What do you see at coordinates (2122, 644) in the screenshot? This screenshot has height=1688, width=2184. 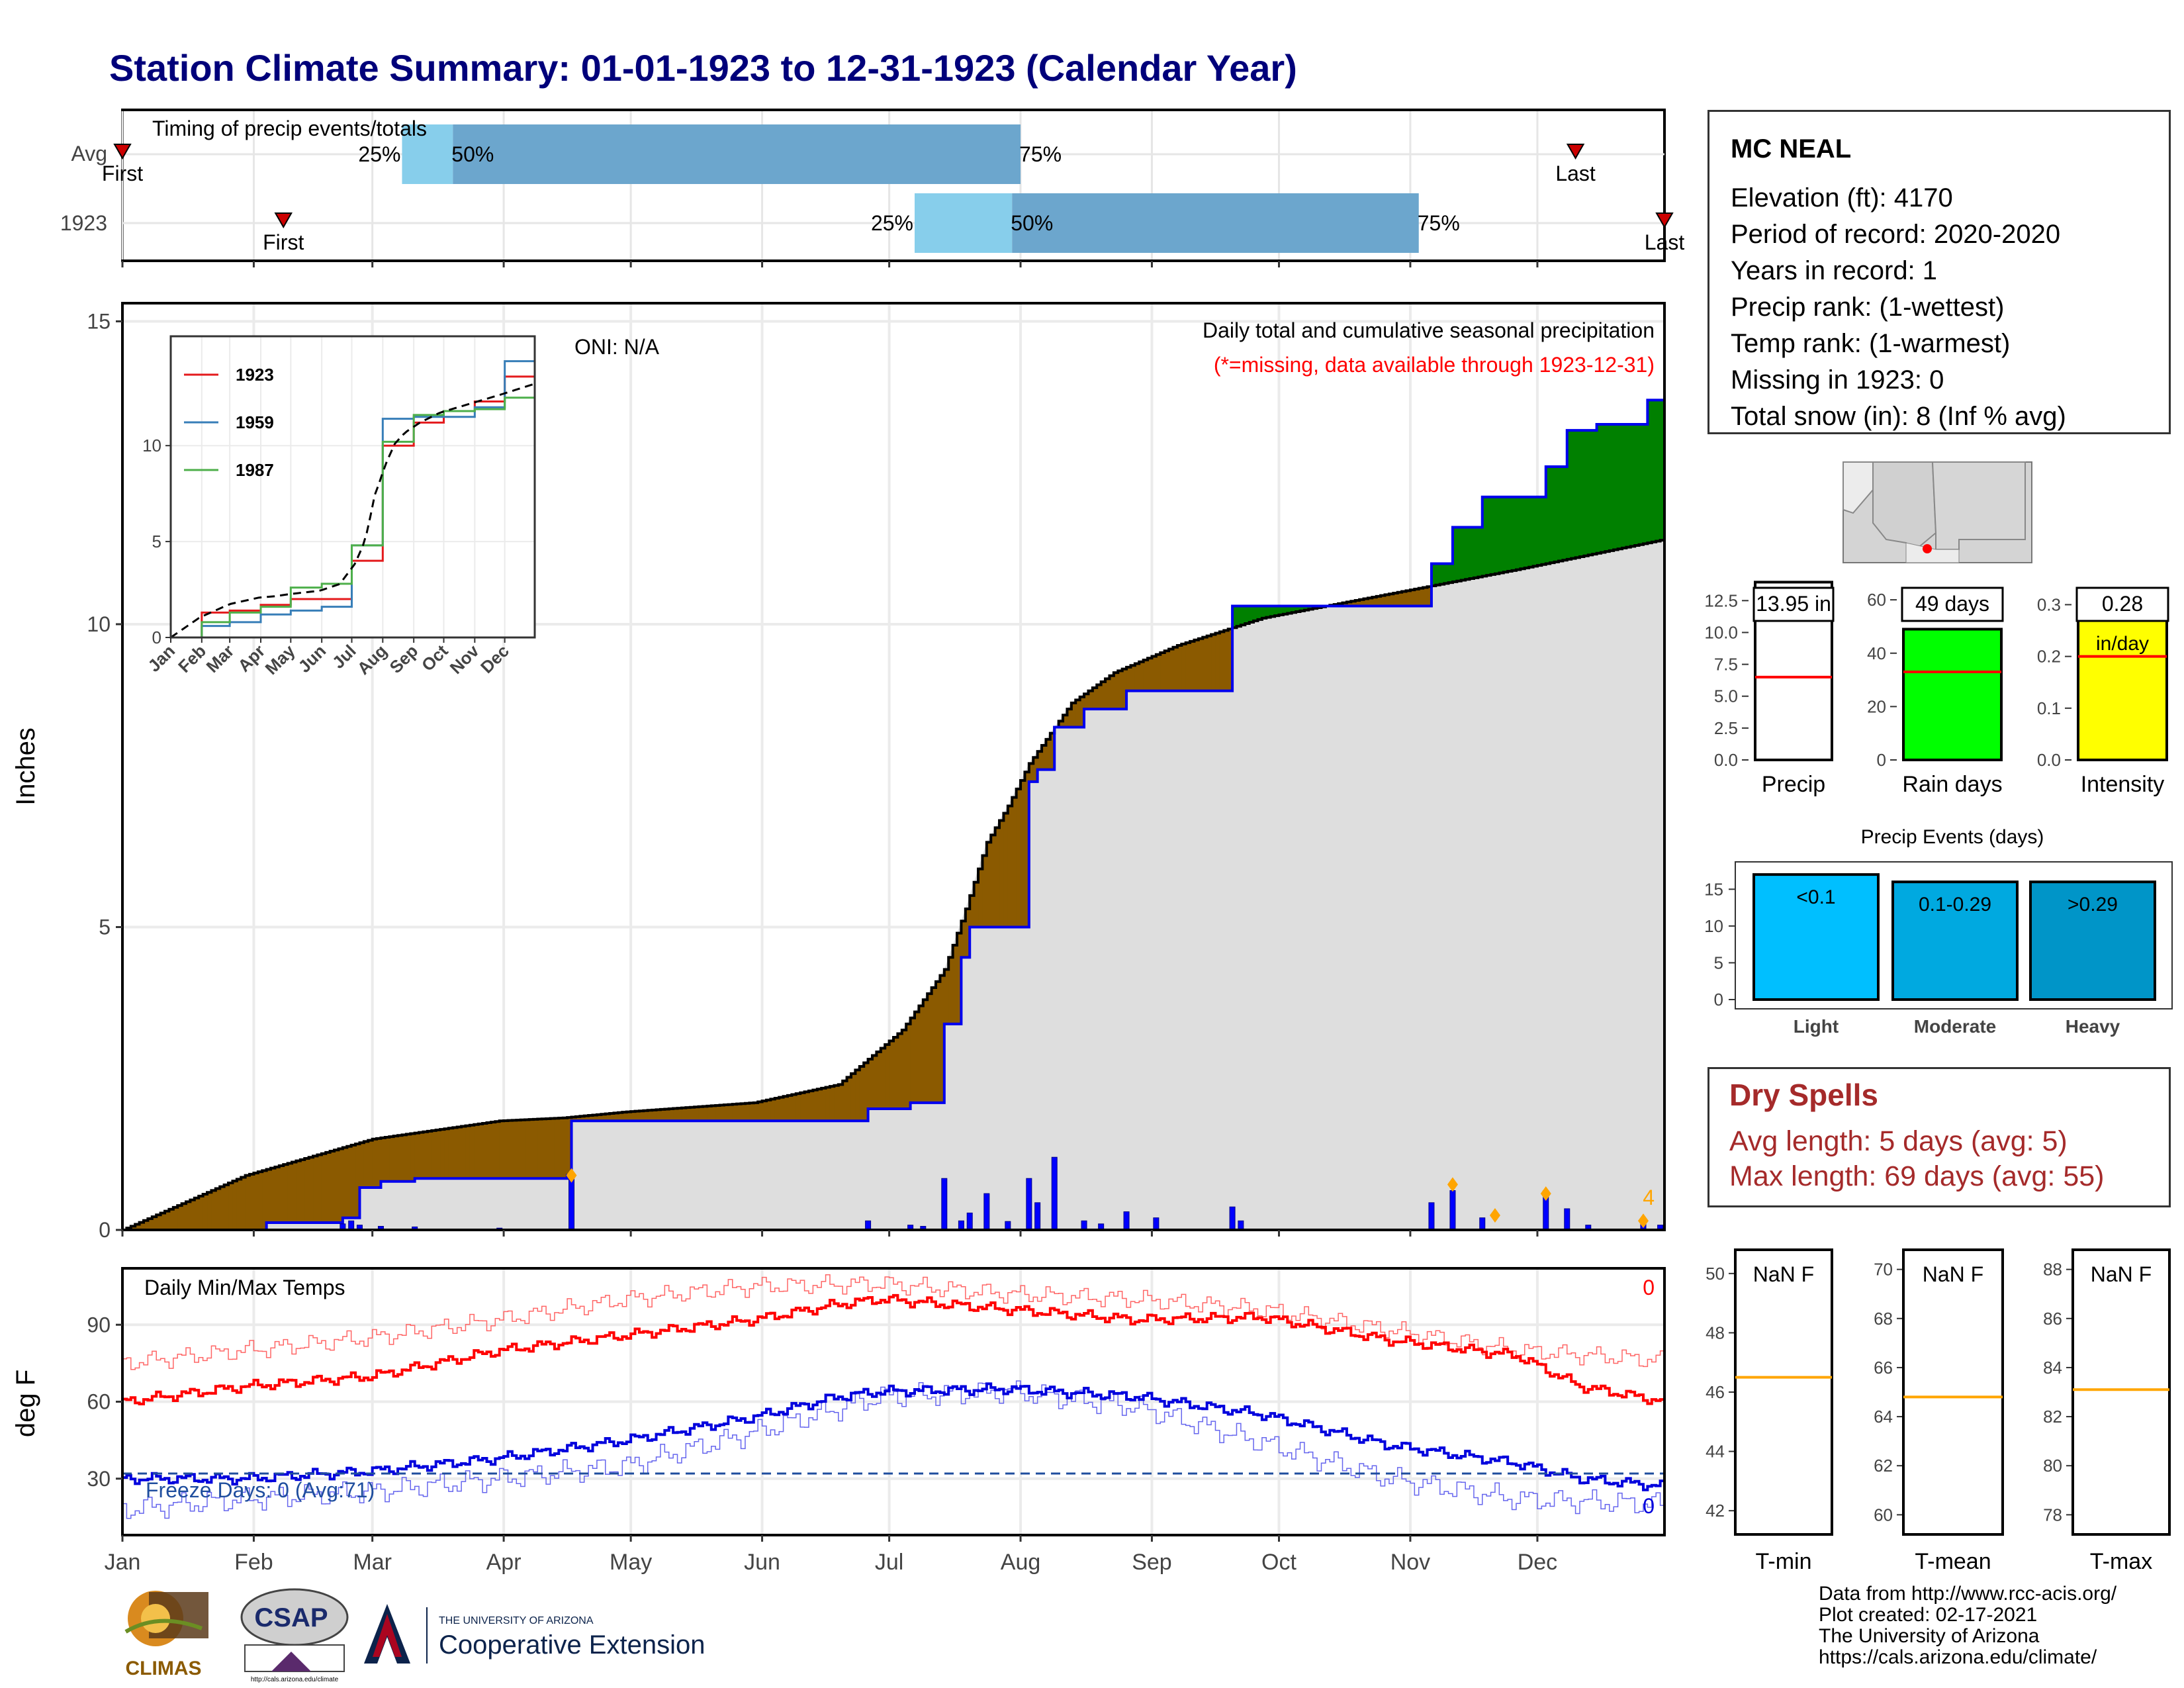 I see `summary-unit-label: in/day` at bounding box center [2122, 644].